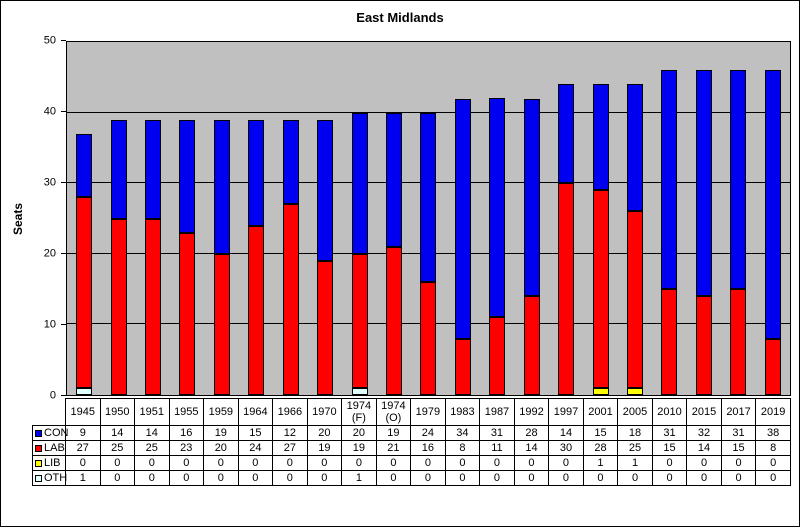 This screenshot has height=527, width=800. Describe the element at coordinates (186, 448) in the screenshot. I see `value-cell-LAB-1955: 23` at that location.